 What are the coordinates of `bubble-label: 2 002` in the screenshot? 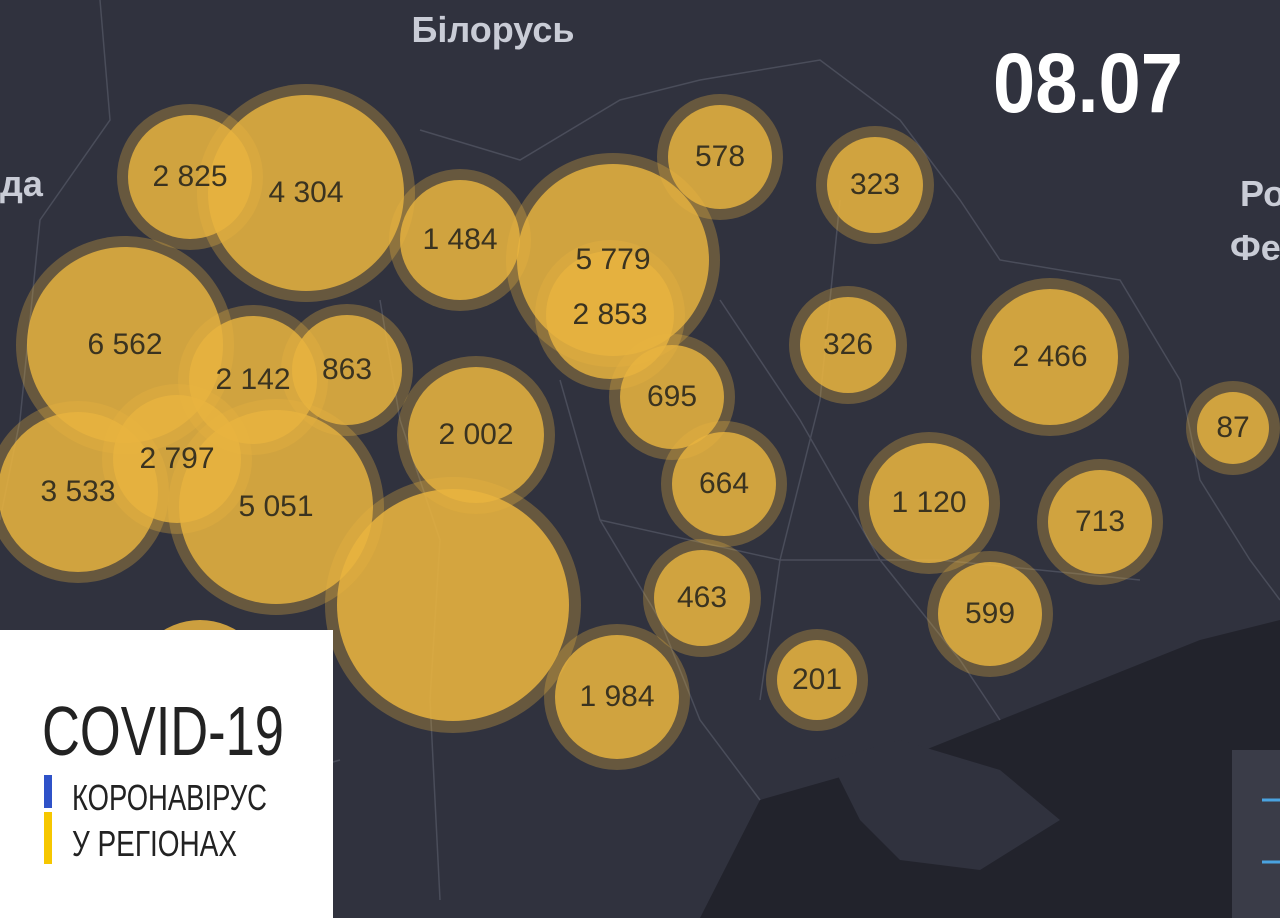 It's located at (475, 434).